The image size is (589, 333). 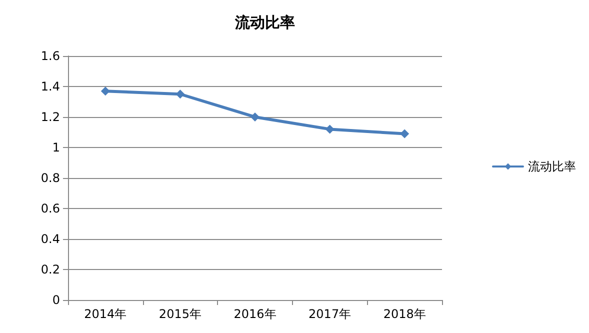 What do you see at coordinates (264, 23) in the screenshot?
I see `chart-title: 流动比率` at bounding box center [264, 23].